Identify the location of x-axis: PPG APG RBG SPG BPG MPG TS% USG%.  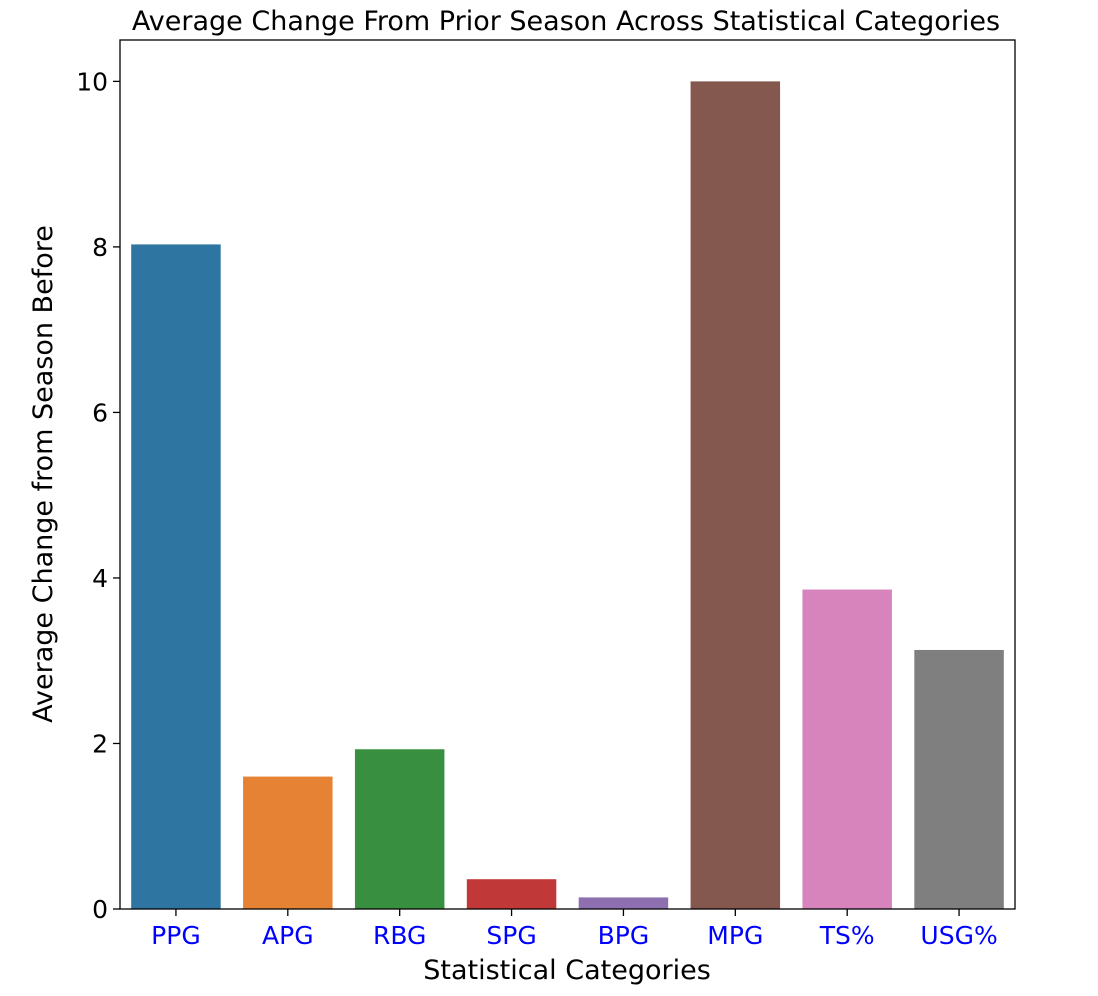
(574, 929).